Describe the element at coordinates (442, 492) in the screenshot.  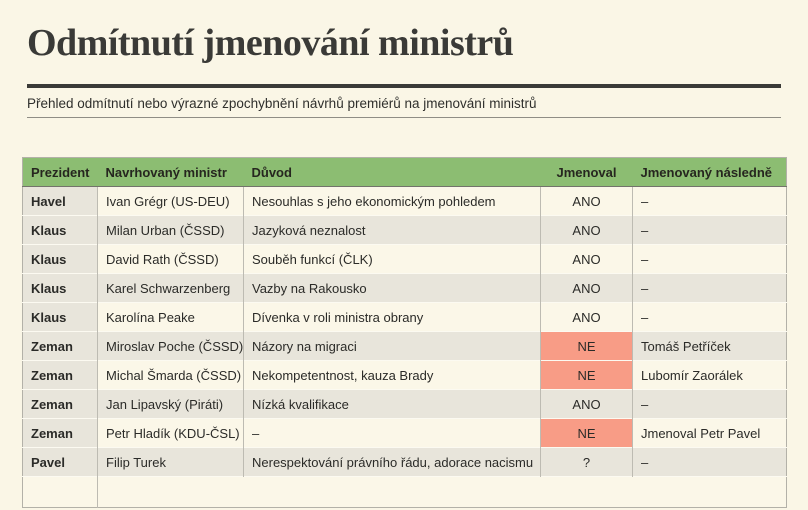
I see `empty-cell-rest` at that location.